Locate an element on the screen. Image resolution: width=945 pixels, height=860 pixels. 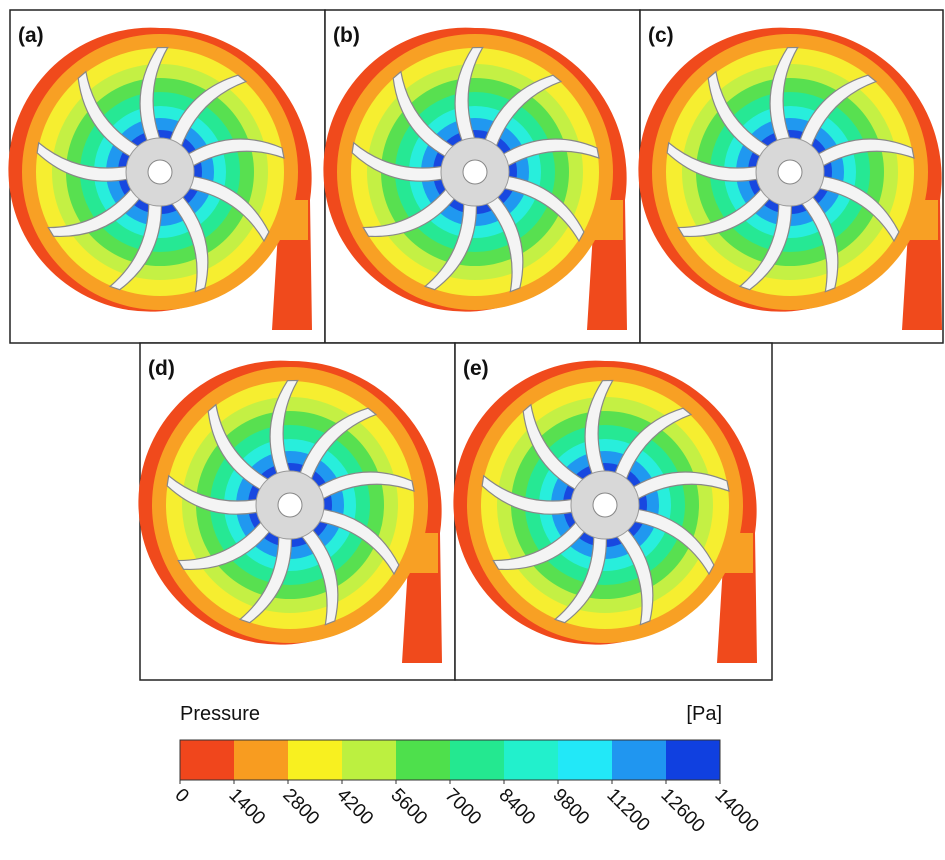
colorbar-title: Pressure is located at coordinates (220, 714).